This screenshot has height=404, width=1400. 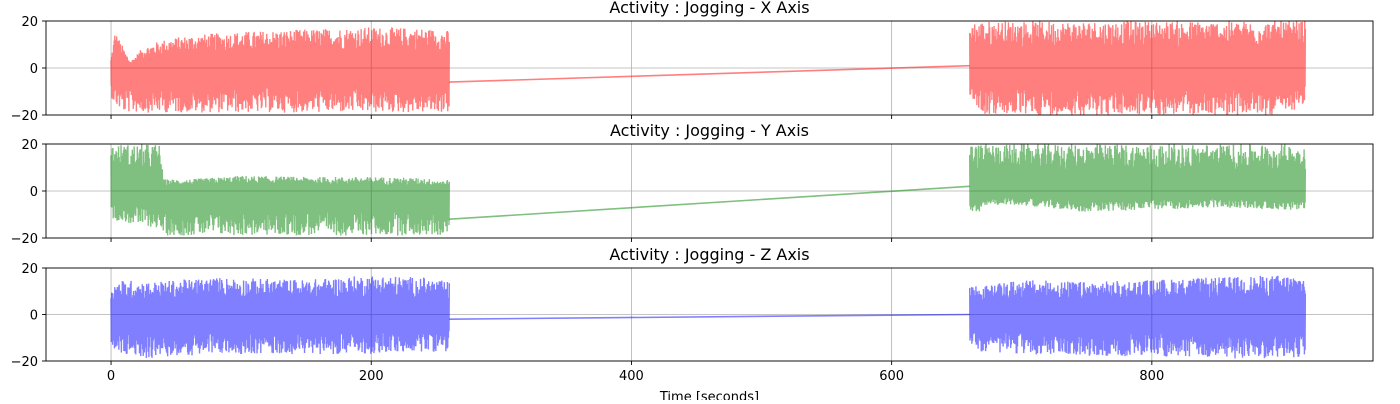 I want to click on x-tick-label: 600, so click(x=891, y=376).